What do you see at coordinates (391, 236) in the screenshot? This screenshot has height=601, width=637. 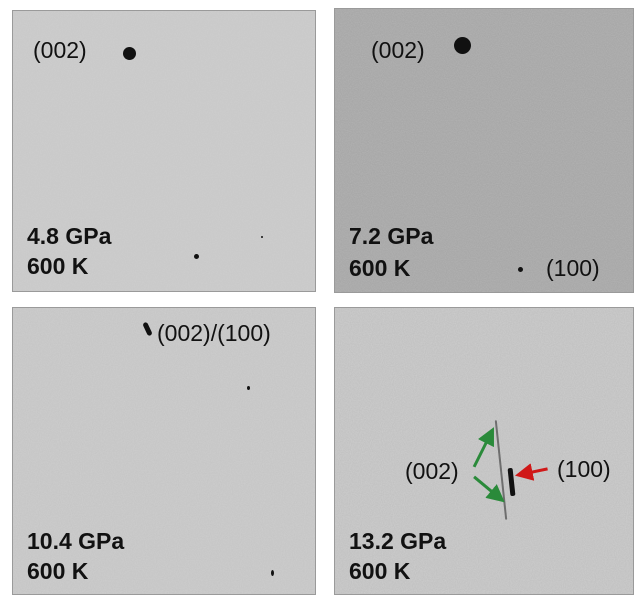 I see `pressure-label: 7.2 GPa` at bounding box center [391, 236].